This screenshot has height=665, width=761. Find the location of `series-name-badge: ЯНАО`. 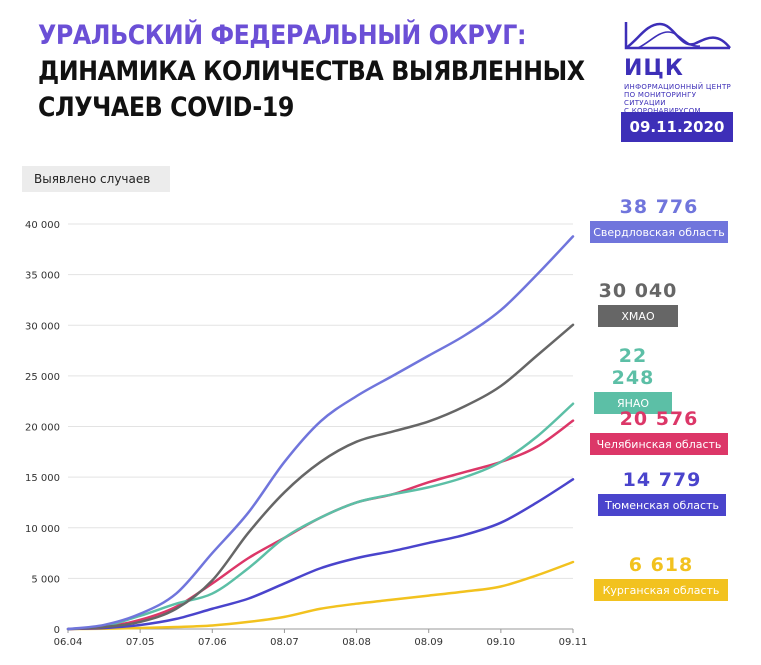

series-name-badge: ЯНАО is located at coordinates (633, 403).